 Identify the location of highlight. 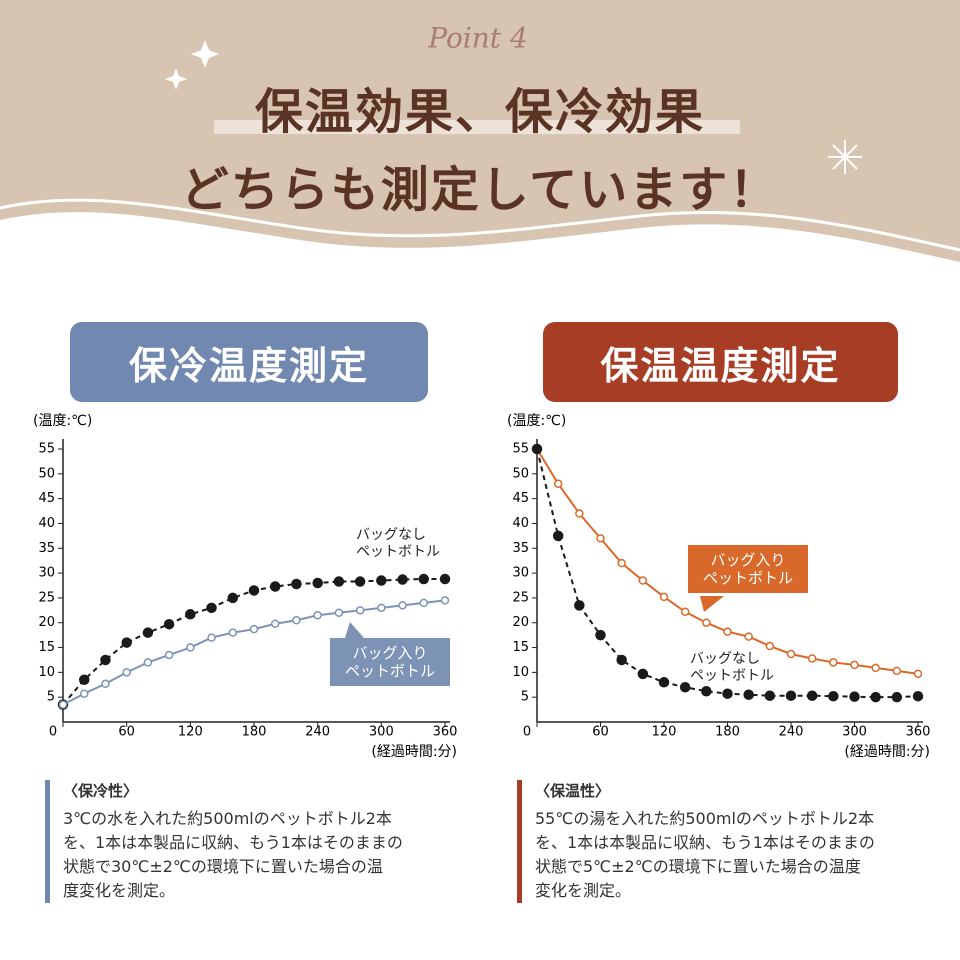
(477, 127).